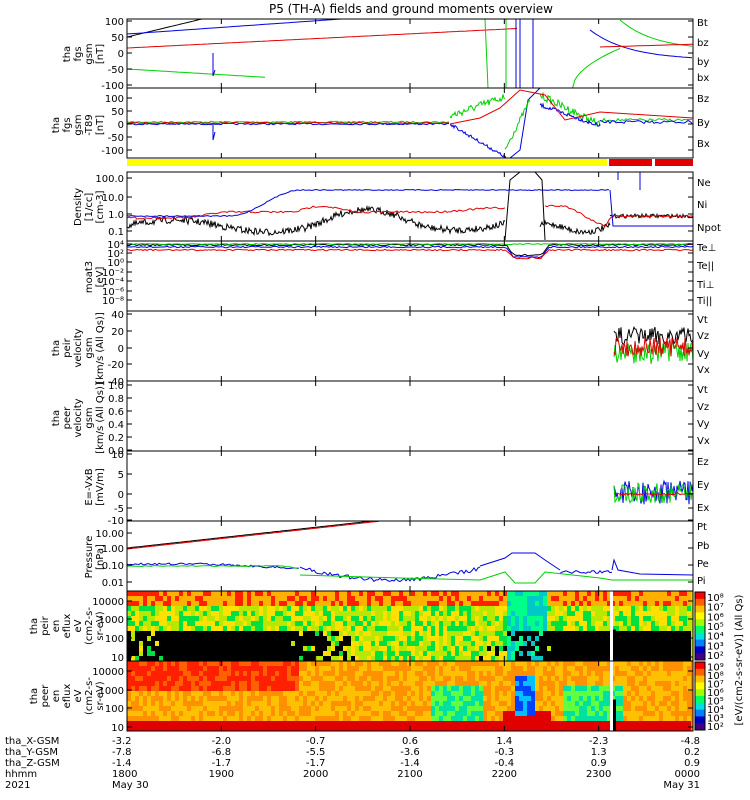  What do you see at coordinates (316, 763) in the screenshot?
I see `x-row-value: -1.7` at bounding box center [316, 763].